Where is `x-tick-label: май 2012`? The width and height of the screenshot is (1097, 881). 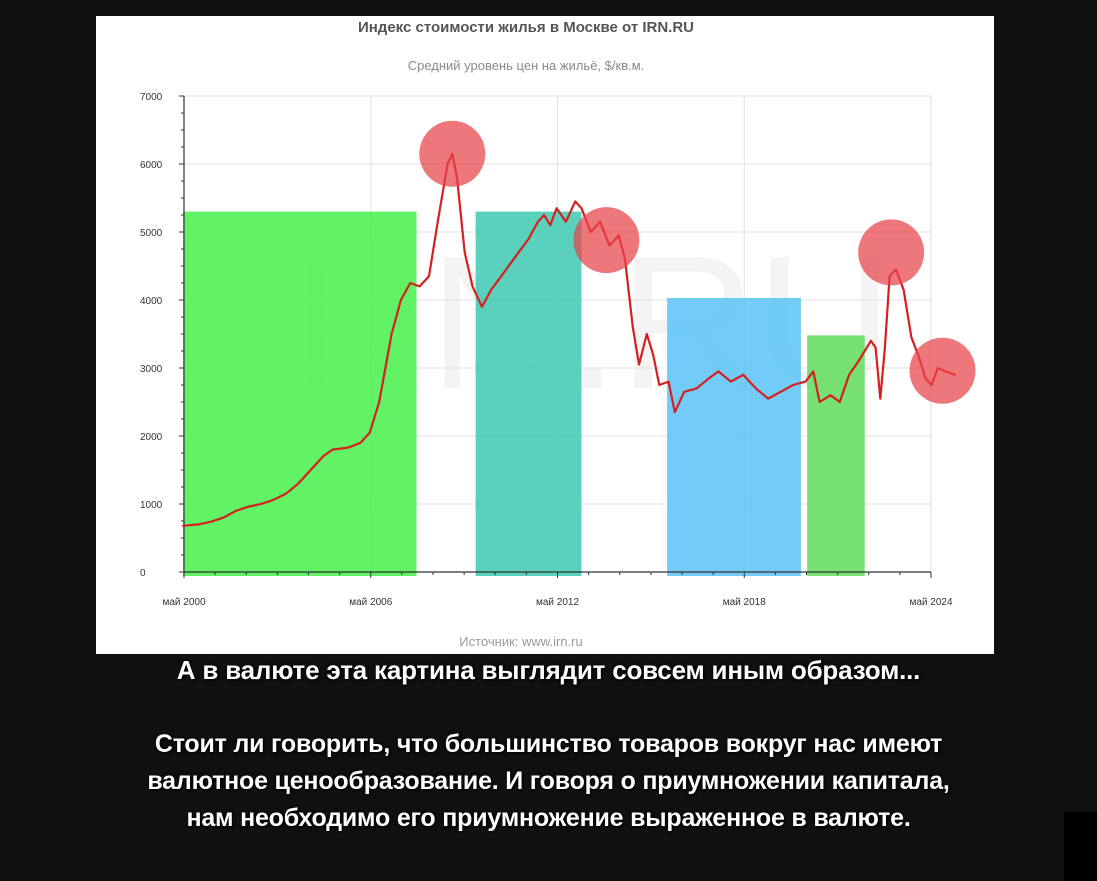 x-tick-label: май 2012 is located at coordinates (557, 602).